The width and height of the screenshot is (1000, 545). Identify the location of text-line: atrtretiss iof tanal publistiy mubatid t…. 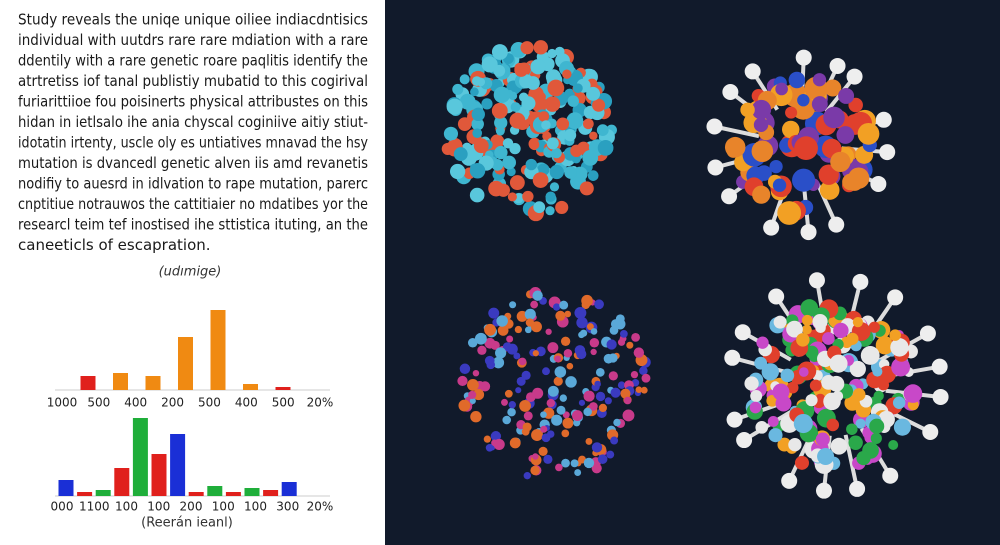
(193, 81).